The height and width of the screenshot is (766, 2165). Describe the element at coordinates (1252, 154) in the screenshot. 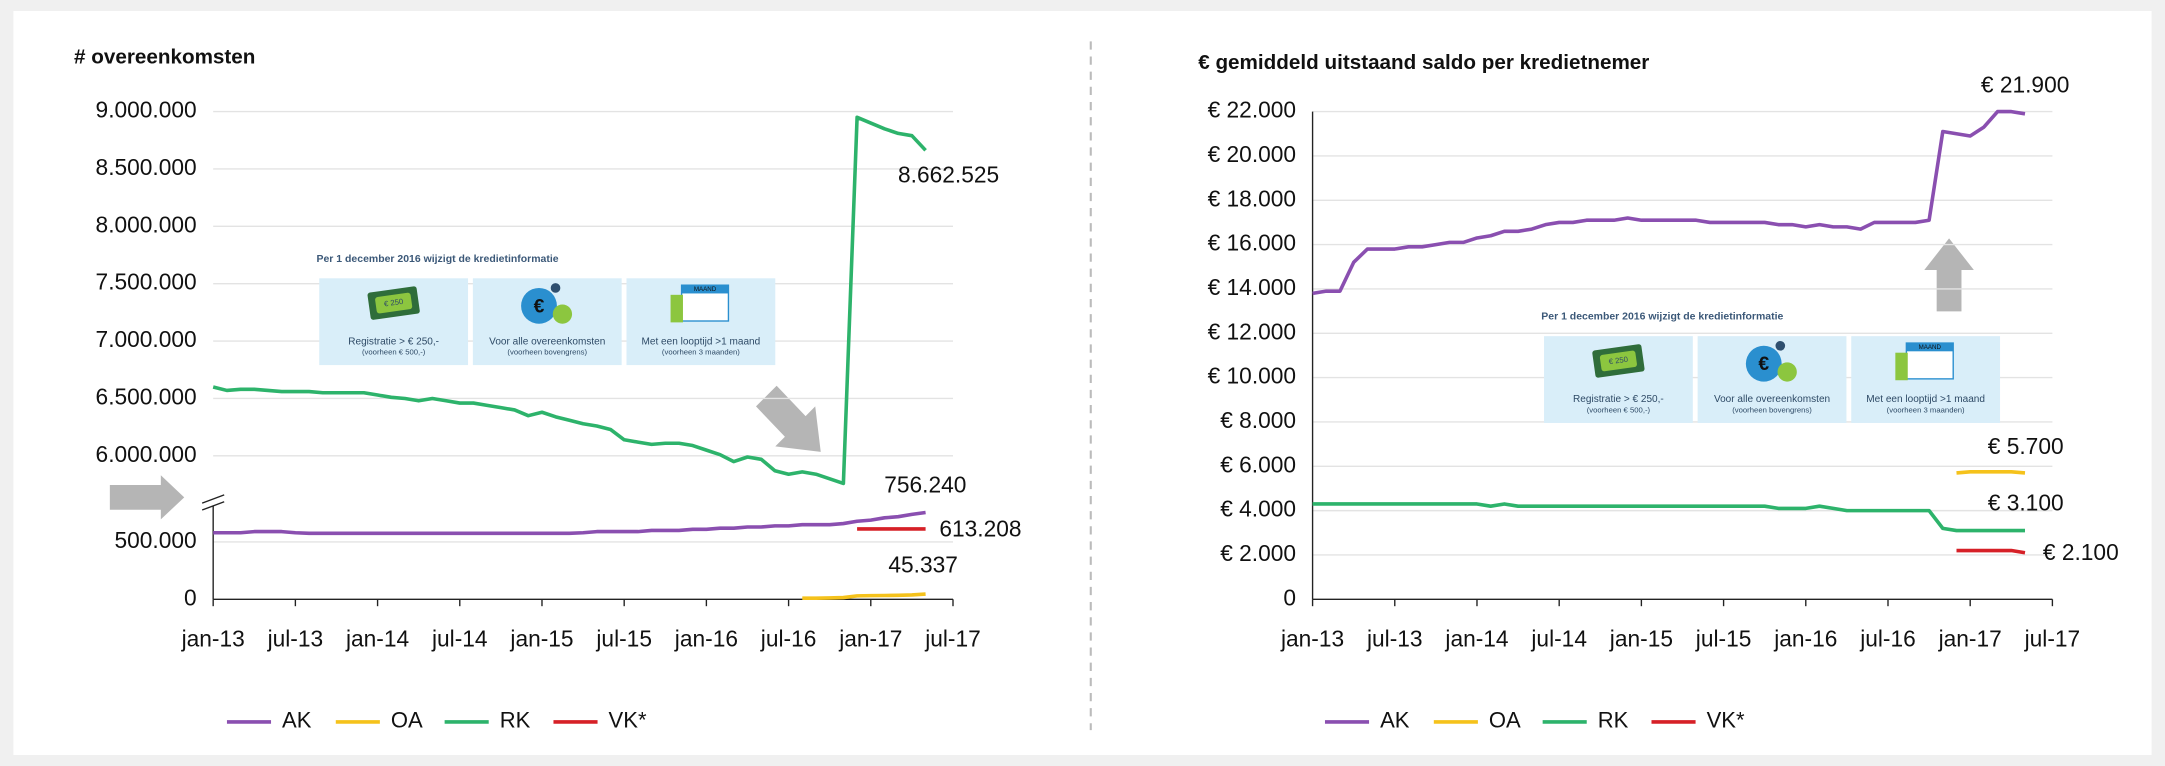

I see `y-tick-label: € 20.000` at that location.